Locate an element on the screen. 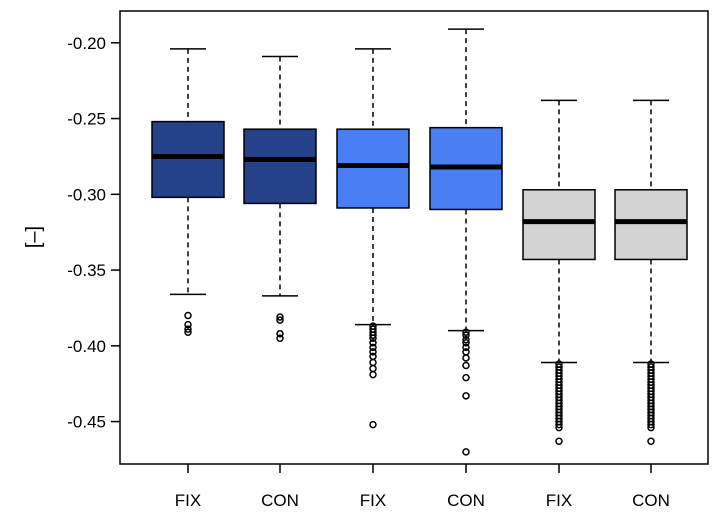 This screenshot has height=518, width=714. y-axis-title: [–] is located at coordinates (34, 237).